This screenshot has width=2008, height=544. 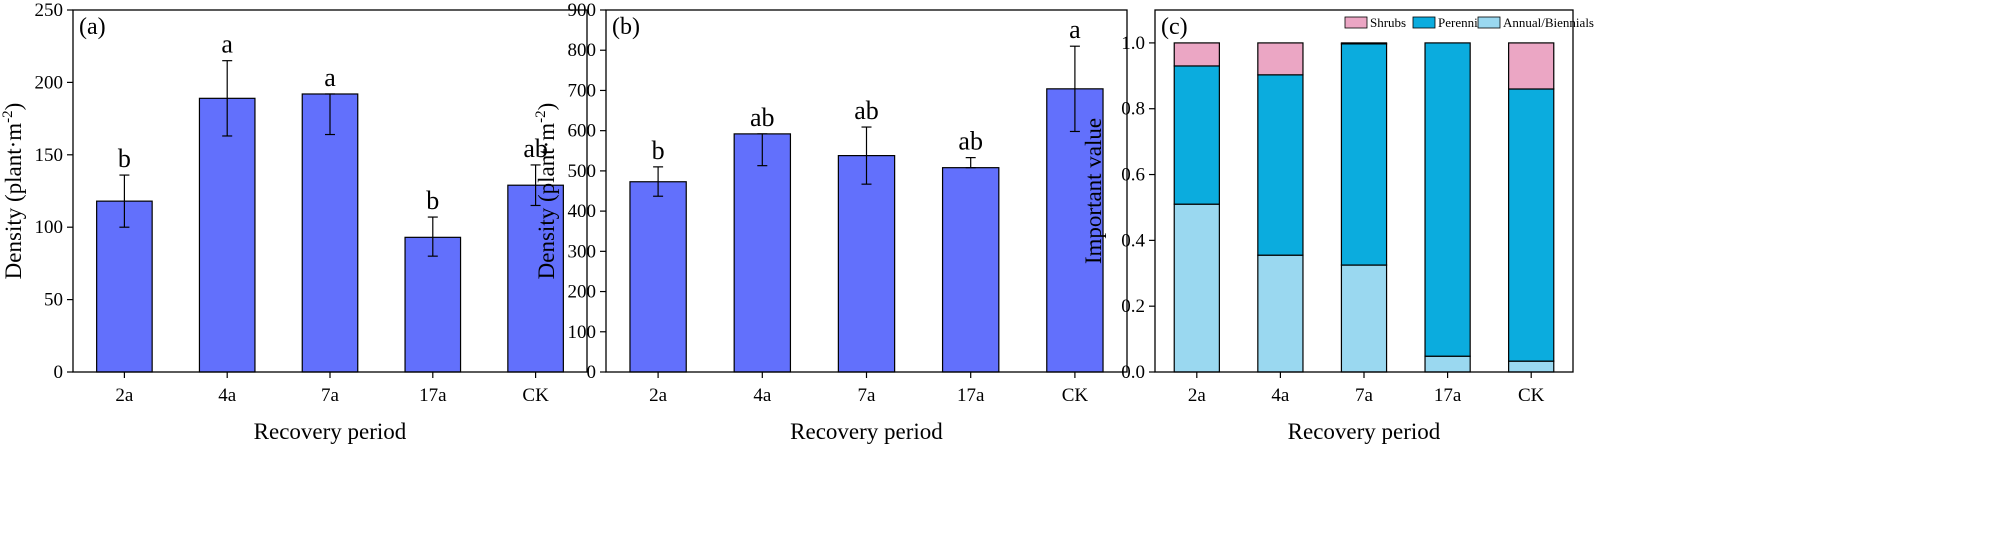 I want to click on panel-label: (b), so click(x=626, y=27).